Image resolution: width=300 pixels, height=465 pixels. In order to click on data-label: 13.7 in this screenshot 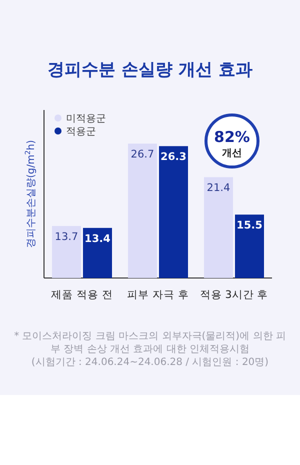, I will do `click(66, 237)`.